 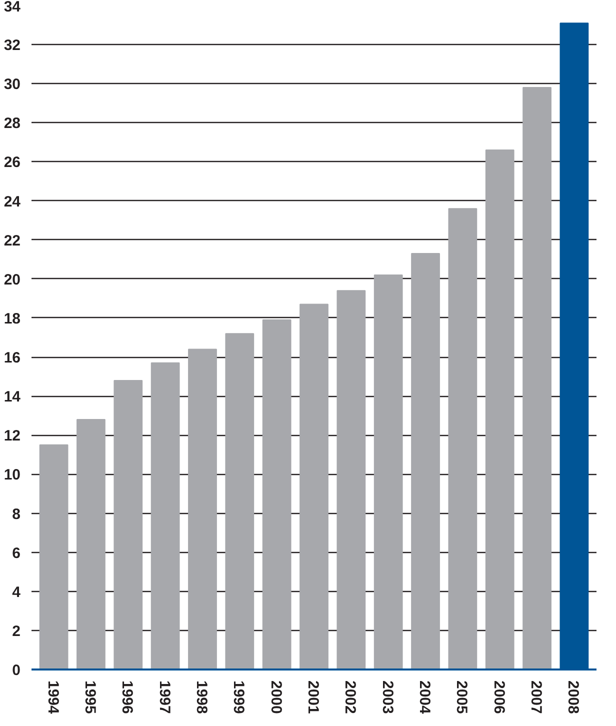 What do you see at coordinates (275, 697) in the screenshot?
I see `x-tick-label: 2000` at bounding box center [275, 697].